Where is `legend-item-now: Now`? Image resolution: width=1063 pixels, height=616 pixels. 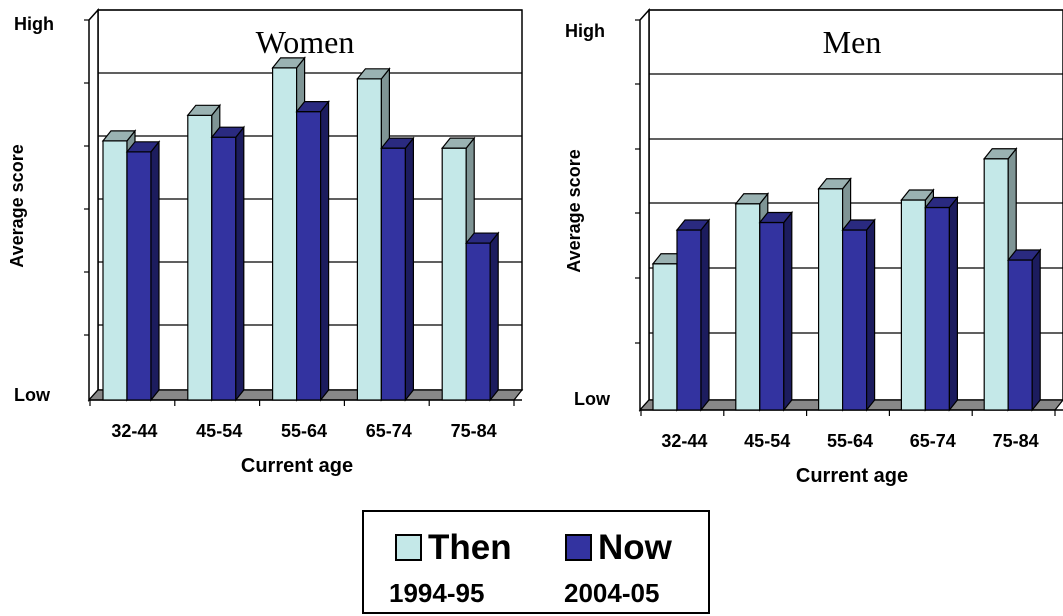 legend-item-now: Now is located at coordinates (618, 547).